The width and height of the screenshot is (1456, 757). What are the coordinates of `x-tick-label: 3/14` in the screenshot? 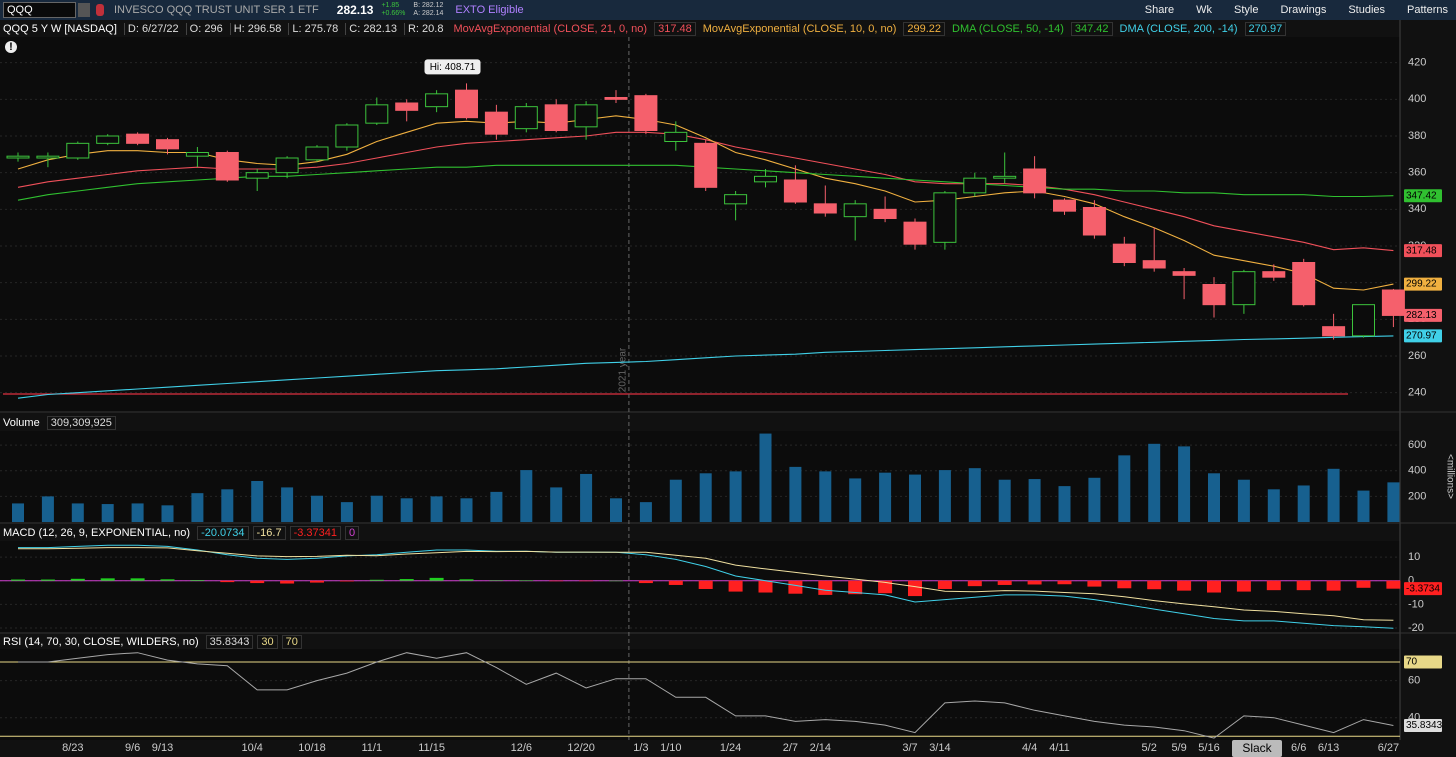 It's located at (939, 748).